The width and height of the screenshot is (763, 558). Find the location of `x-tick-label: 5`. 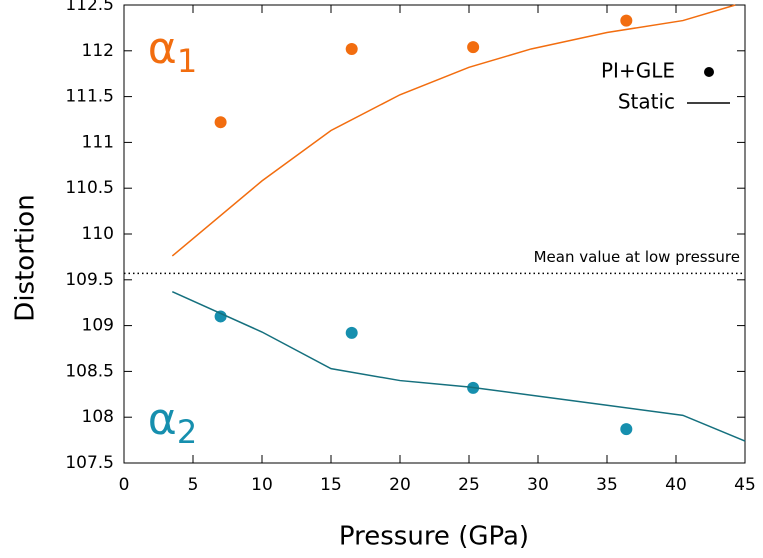

x-tick-label: 5 is located at coordinates (193, 485).